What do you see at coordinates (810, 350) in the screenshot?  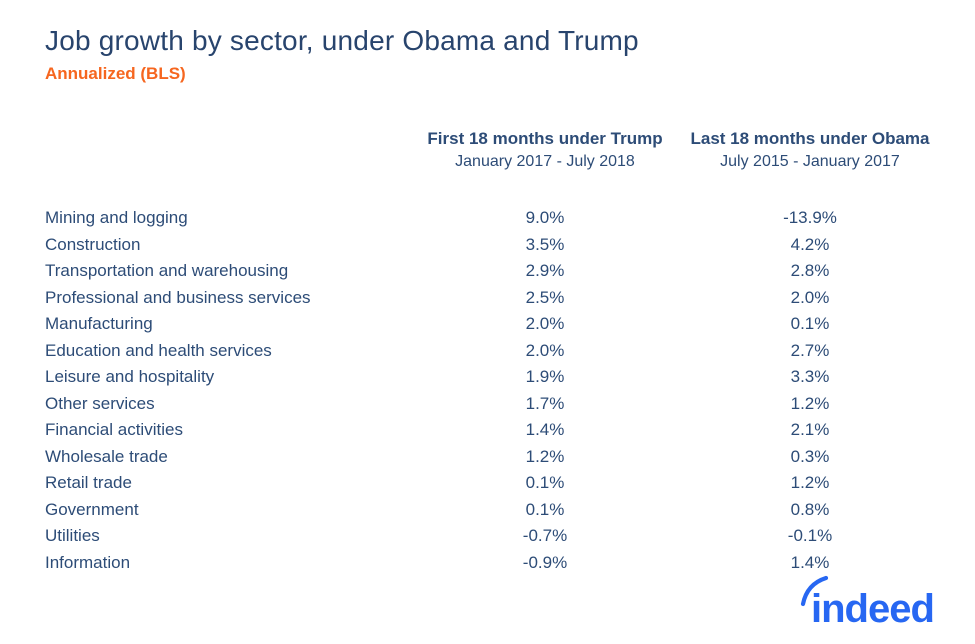 I see `obama-value: 2.7%` at bounding box center [810, 350].